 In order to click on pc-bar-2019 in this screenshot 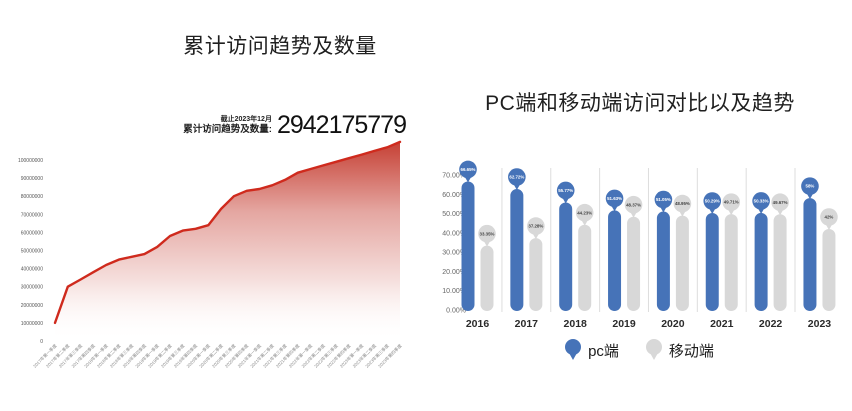, I will do `click(615, 260)`.